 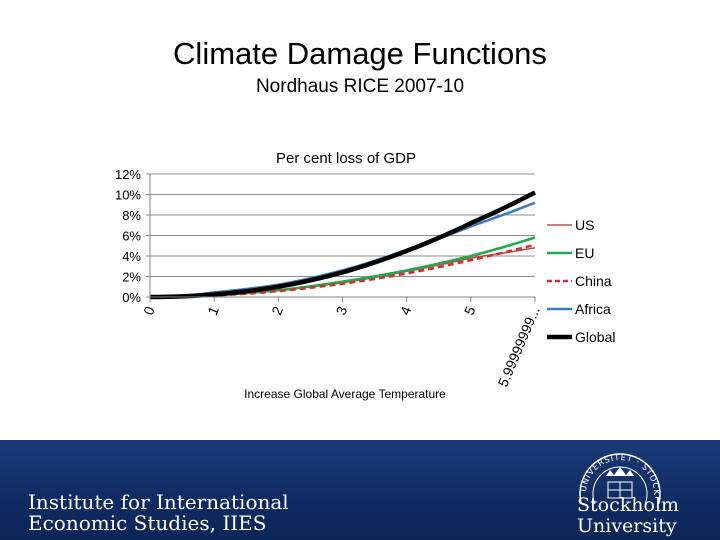 I want to click on institute-name-line2: Economic Studies, IIES, so click(x=147, y=523).